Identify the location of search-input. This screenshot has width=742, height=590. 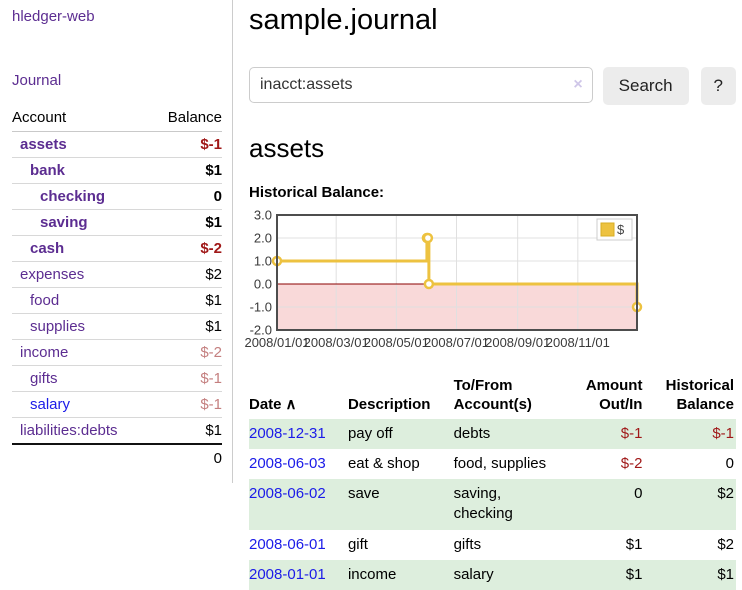
(421, 85).